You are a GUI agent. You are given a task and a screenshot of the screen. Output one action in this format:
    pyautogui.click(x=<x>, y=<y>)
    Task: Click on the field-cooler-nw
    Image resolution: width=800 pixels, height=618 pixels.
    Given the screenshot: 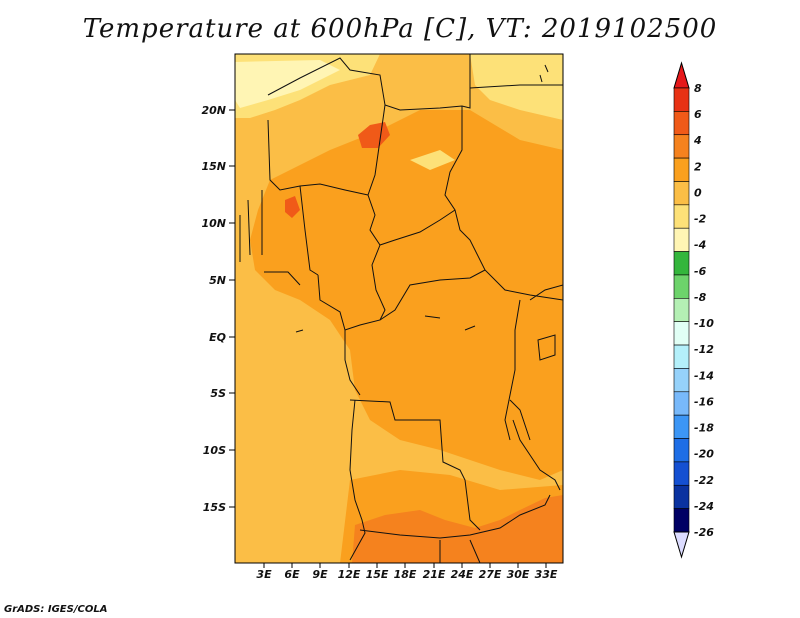 What is the action you would take?
    pyautogui.click(x=287, y=84)
    